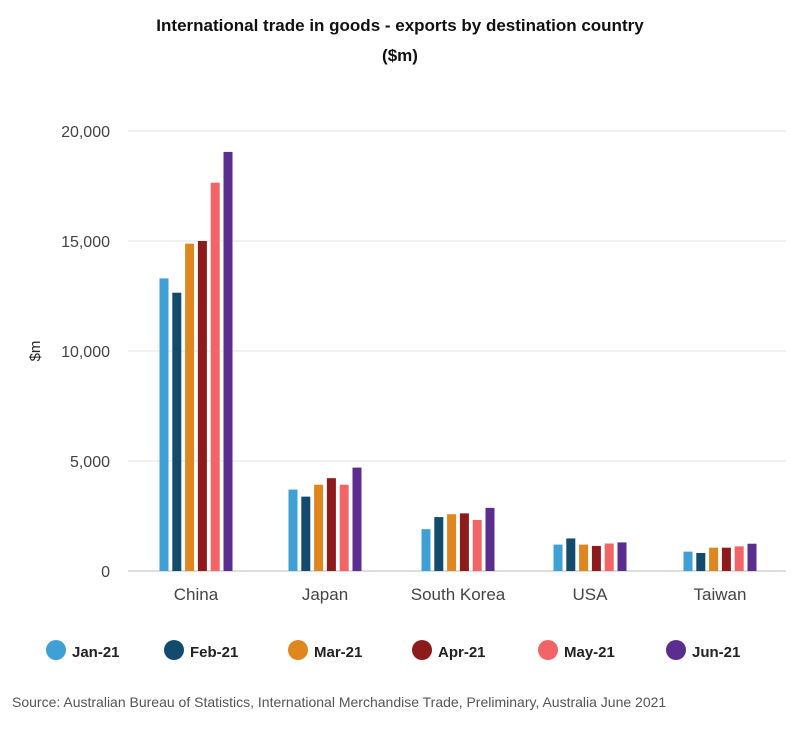 This screenshot has height=733, width=800. What do you see at coordinates (90, 462) in the screenshot?
I see `y-tick-label: 5,000` at bounding box center [90, 462].